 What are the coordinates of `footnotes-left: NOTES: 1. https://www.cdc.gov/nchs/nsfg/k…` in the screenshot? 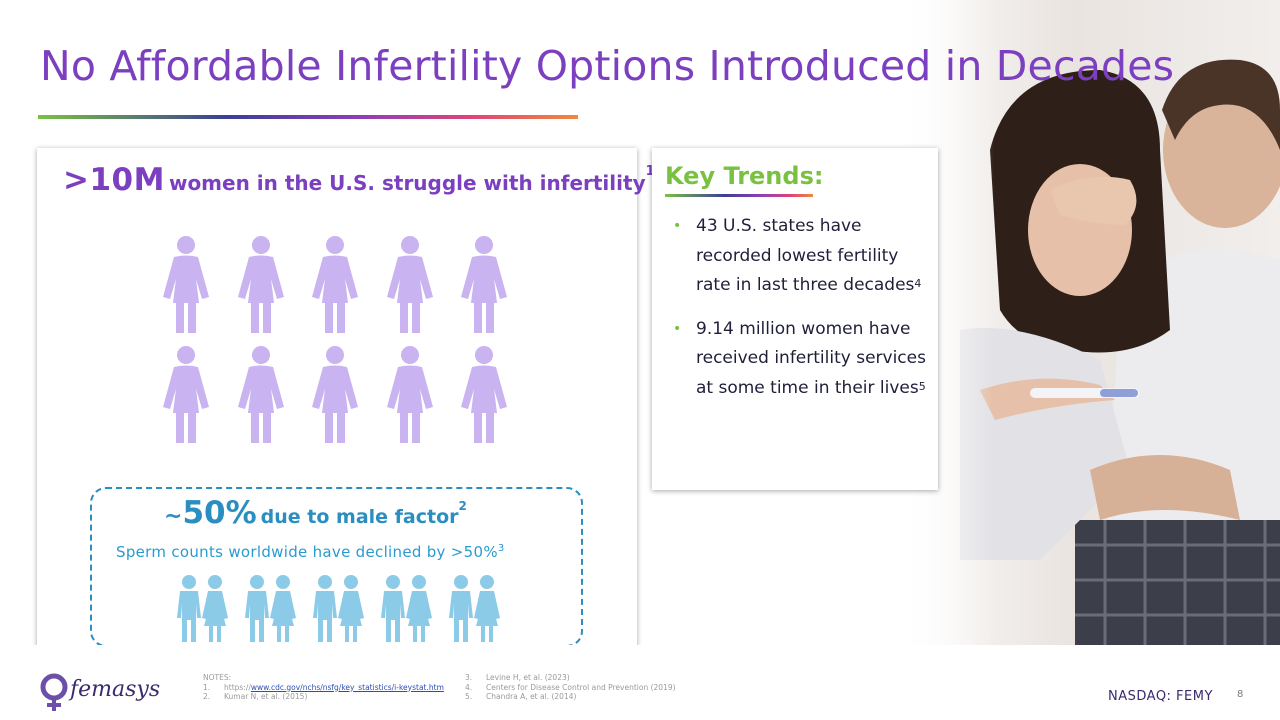 It's located at (323, 687).